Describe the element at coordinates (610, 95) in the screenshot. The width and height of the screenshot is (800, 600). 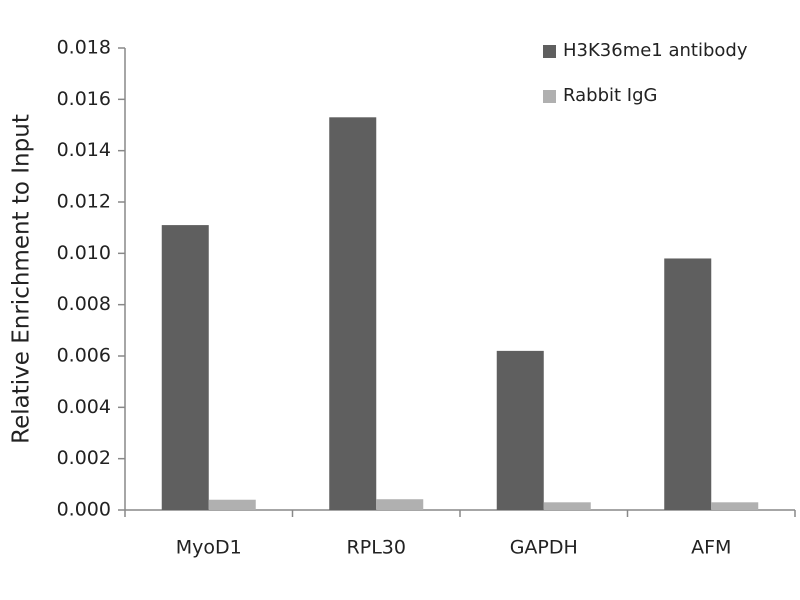
I see `legend-label: Rabbit IgG` at that location.